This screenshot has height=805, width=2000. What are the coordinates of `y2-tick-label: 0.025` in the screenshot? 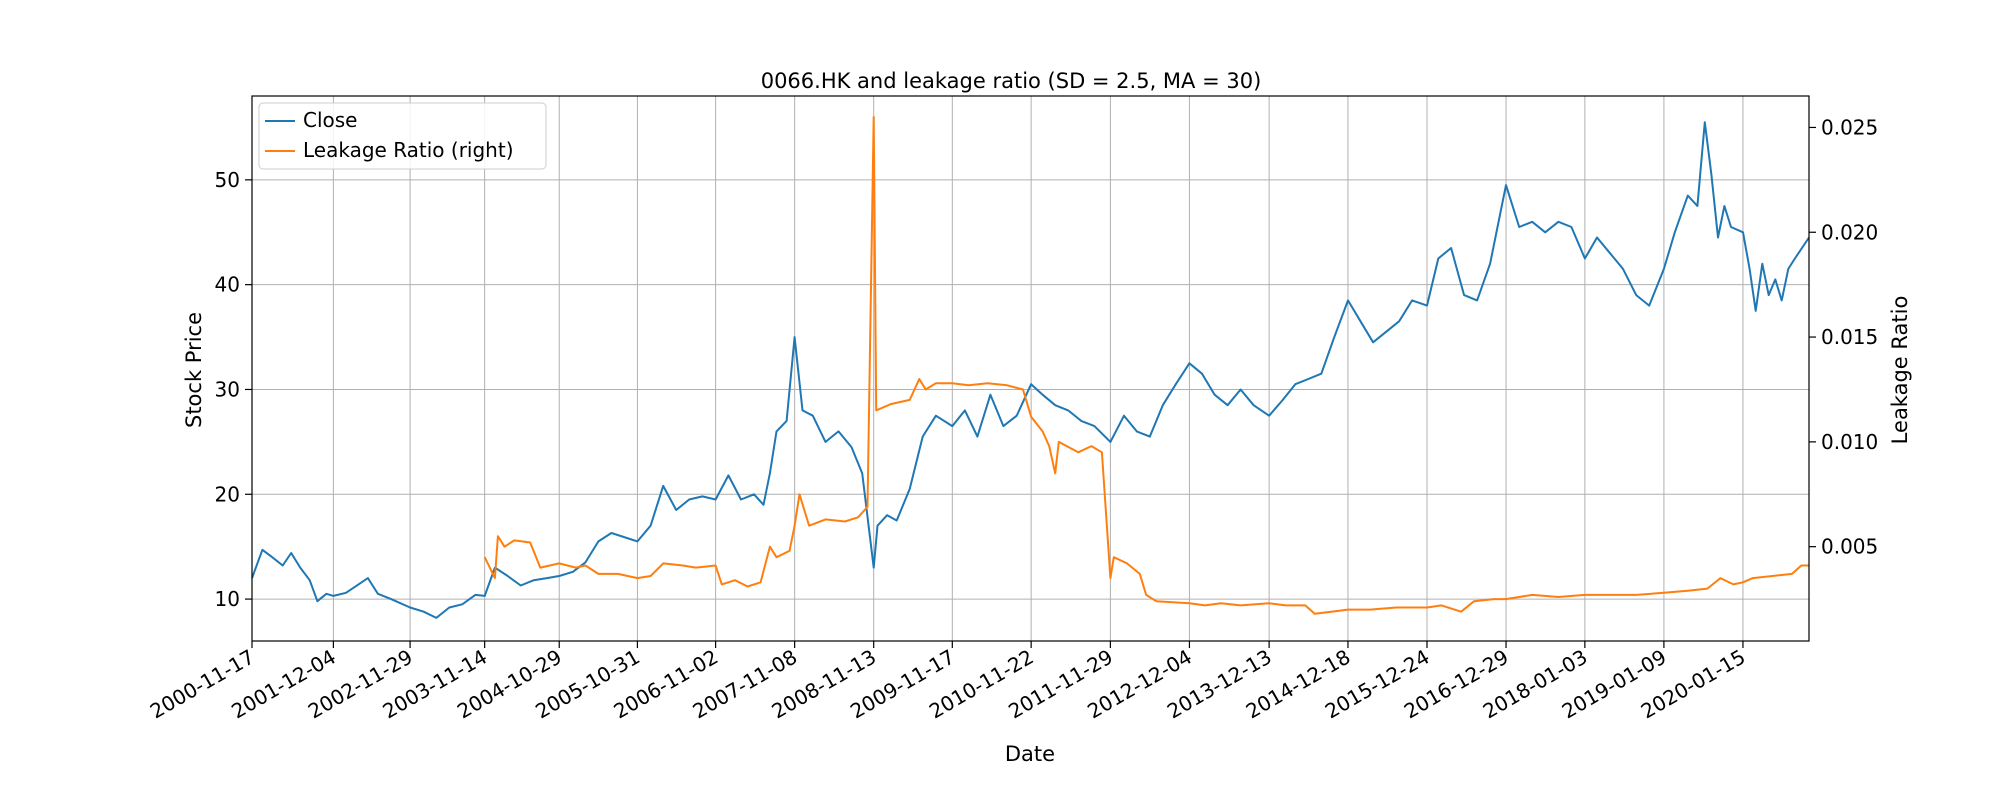 It's located at (1849, 127).